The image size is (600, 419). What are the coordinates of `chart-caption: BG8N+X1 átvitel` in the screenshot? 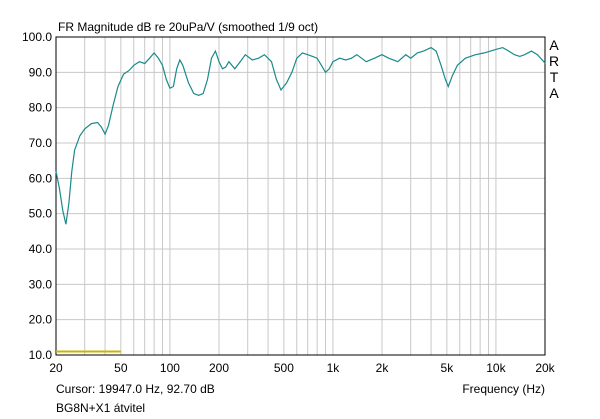 It's located at (100, 408).